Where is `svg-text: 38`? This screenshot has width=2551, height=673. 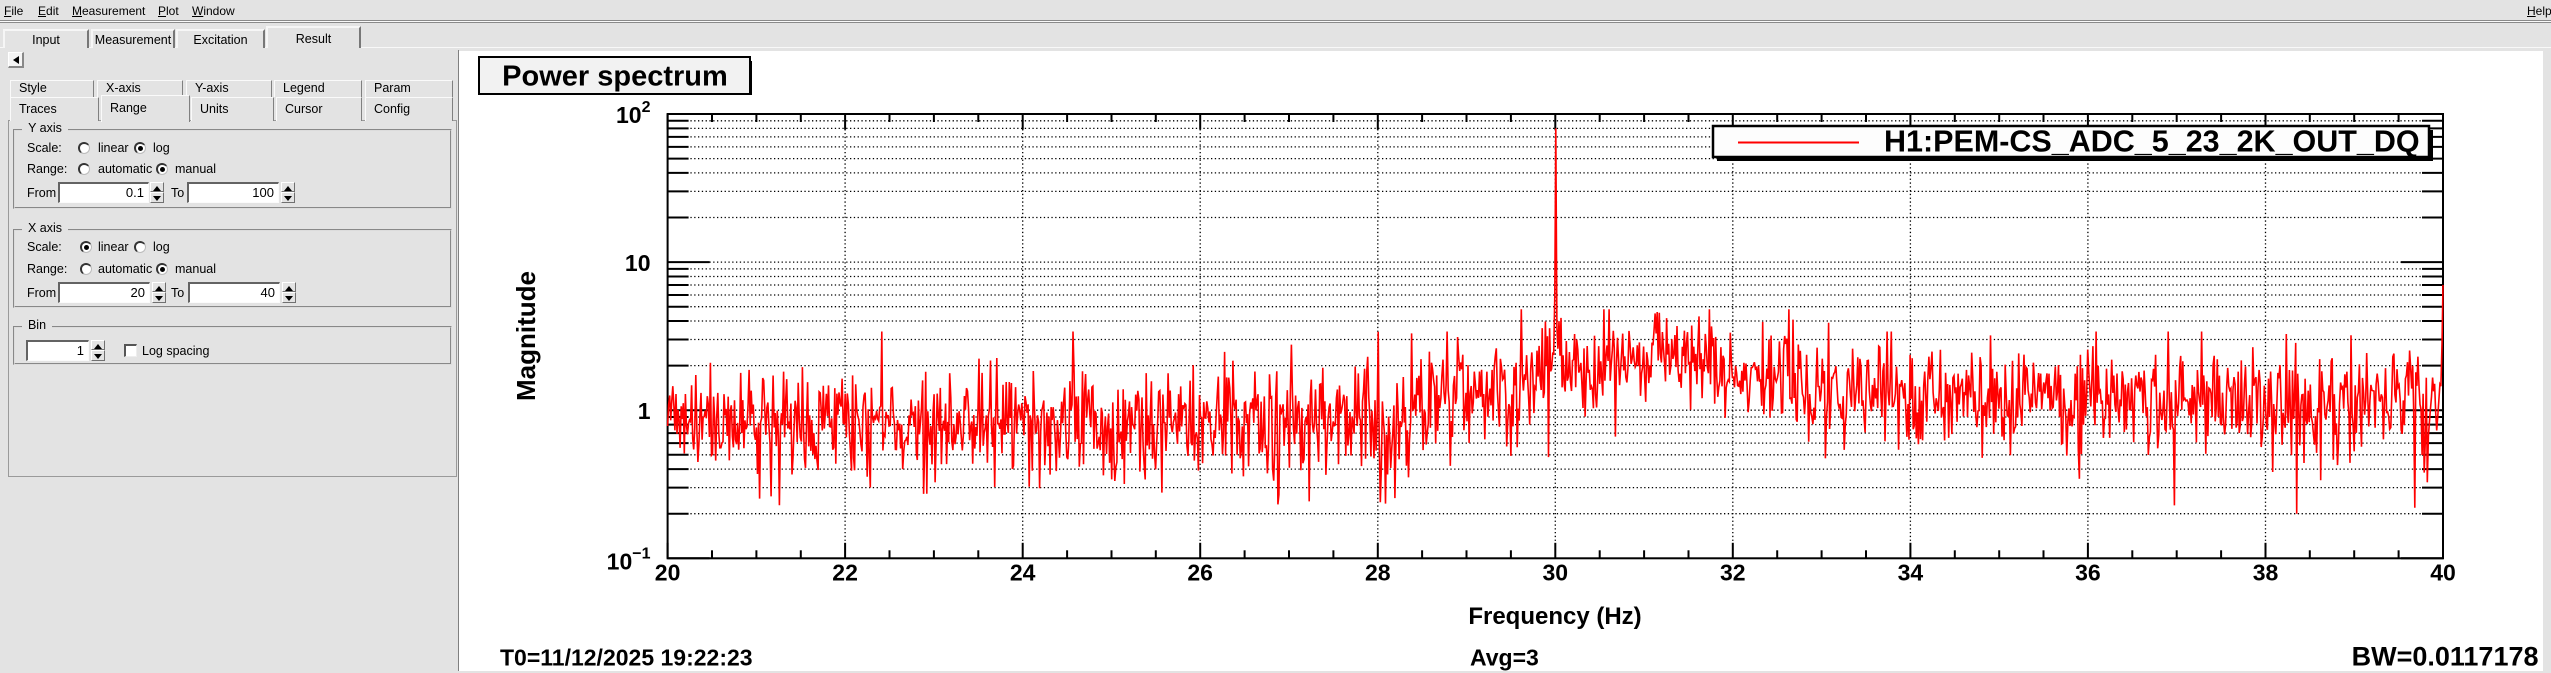 svg-text: 38 is located at coordinates (2266, 572).